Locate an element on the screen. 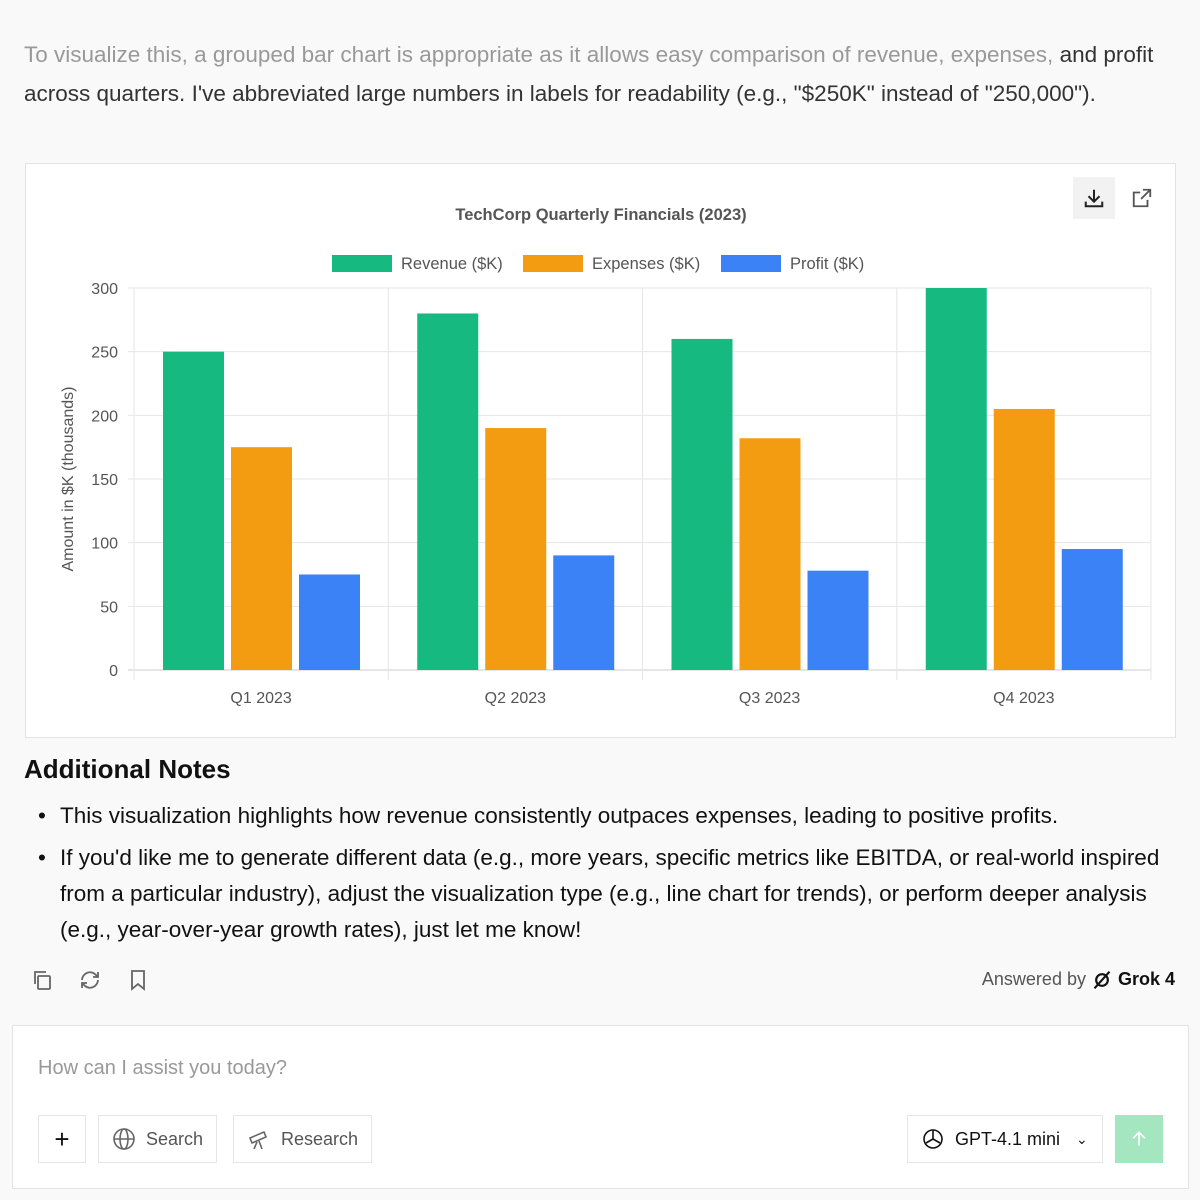  y-tick-label: 250 is located at coordinates (104, 353).